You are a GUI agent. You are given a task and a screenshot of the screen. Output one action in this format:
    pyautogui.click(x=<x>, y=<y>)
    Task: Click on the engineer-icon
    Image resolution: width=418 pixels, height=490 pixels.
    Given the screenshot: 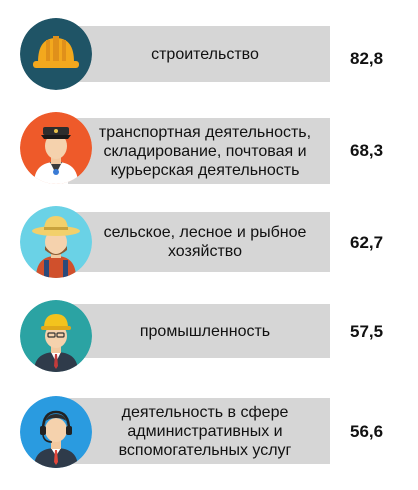 What is the action you would take?
    pyautogui.click(x=56, y=336)
    